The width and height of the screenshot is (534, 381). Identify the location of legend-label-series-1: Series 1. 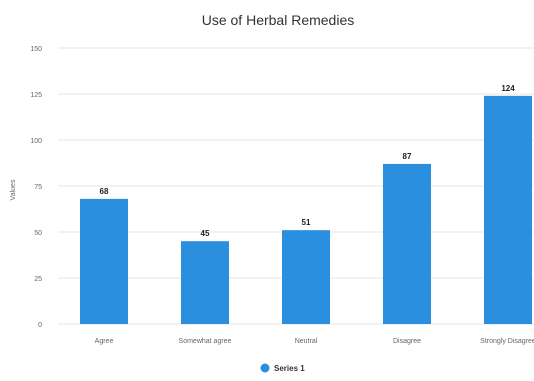
(289, 368).